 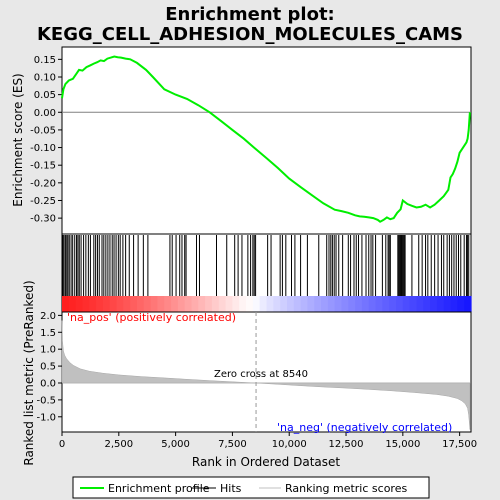 What do you see at coordinates (266, 462) in the screenshot?
I see `x-axis-label: Rank in Ordered Dataset` at bounding box center [266, 462].